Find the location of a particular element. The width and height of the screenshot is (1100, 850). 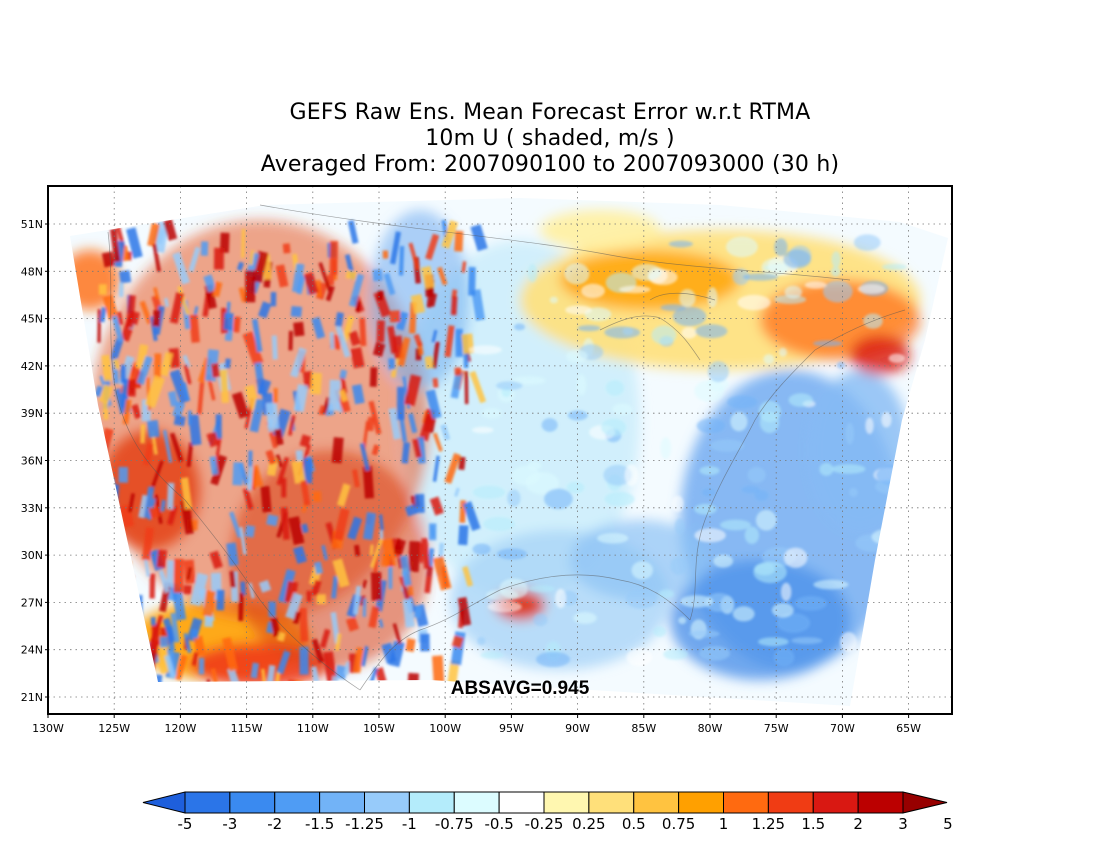

lat-label: 24N is located at coordinates (32, 650).